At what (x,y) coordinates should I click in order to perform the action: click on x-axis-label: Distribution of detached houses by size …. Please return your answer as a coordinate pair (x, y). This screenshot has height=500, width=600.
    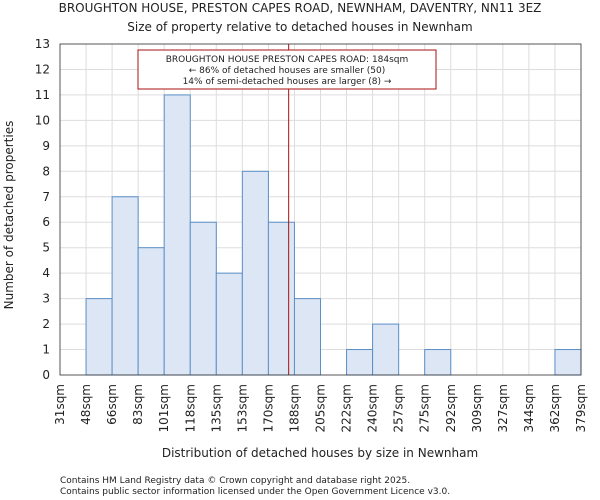
    Looking at the image, I should click on (320, 453).